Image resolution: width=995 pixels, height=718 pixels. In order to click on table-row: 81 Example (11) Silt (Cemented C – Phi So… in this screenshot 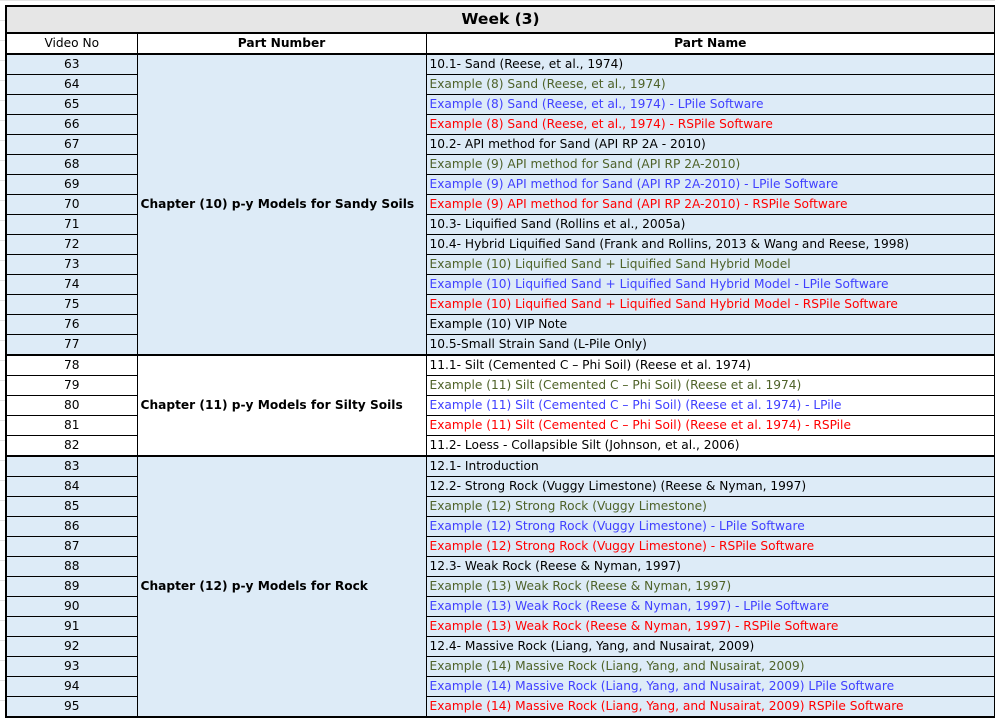, I will do `click(500, 425)`.